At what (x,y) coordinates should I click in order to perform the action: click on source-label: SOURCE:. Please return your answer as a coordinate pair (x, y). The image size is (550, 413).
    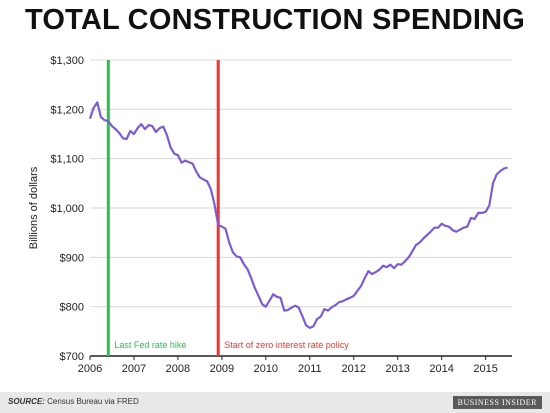
    Looking at the image, I should click on (26, 401).